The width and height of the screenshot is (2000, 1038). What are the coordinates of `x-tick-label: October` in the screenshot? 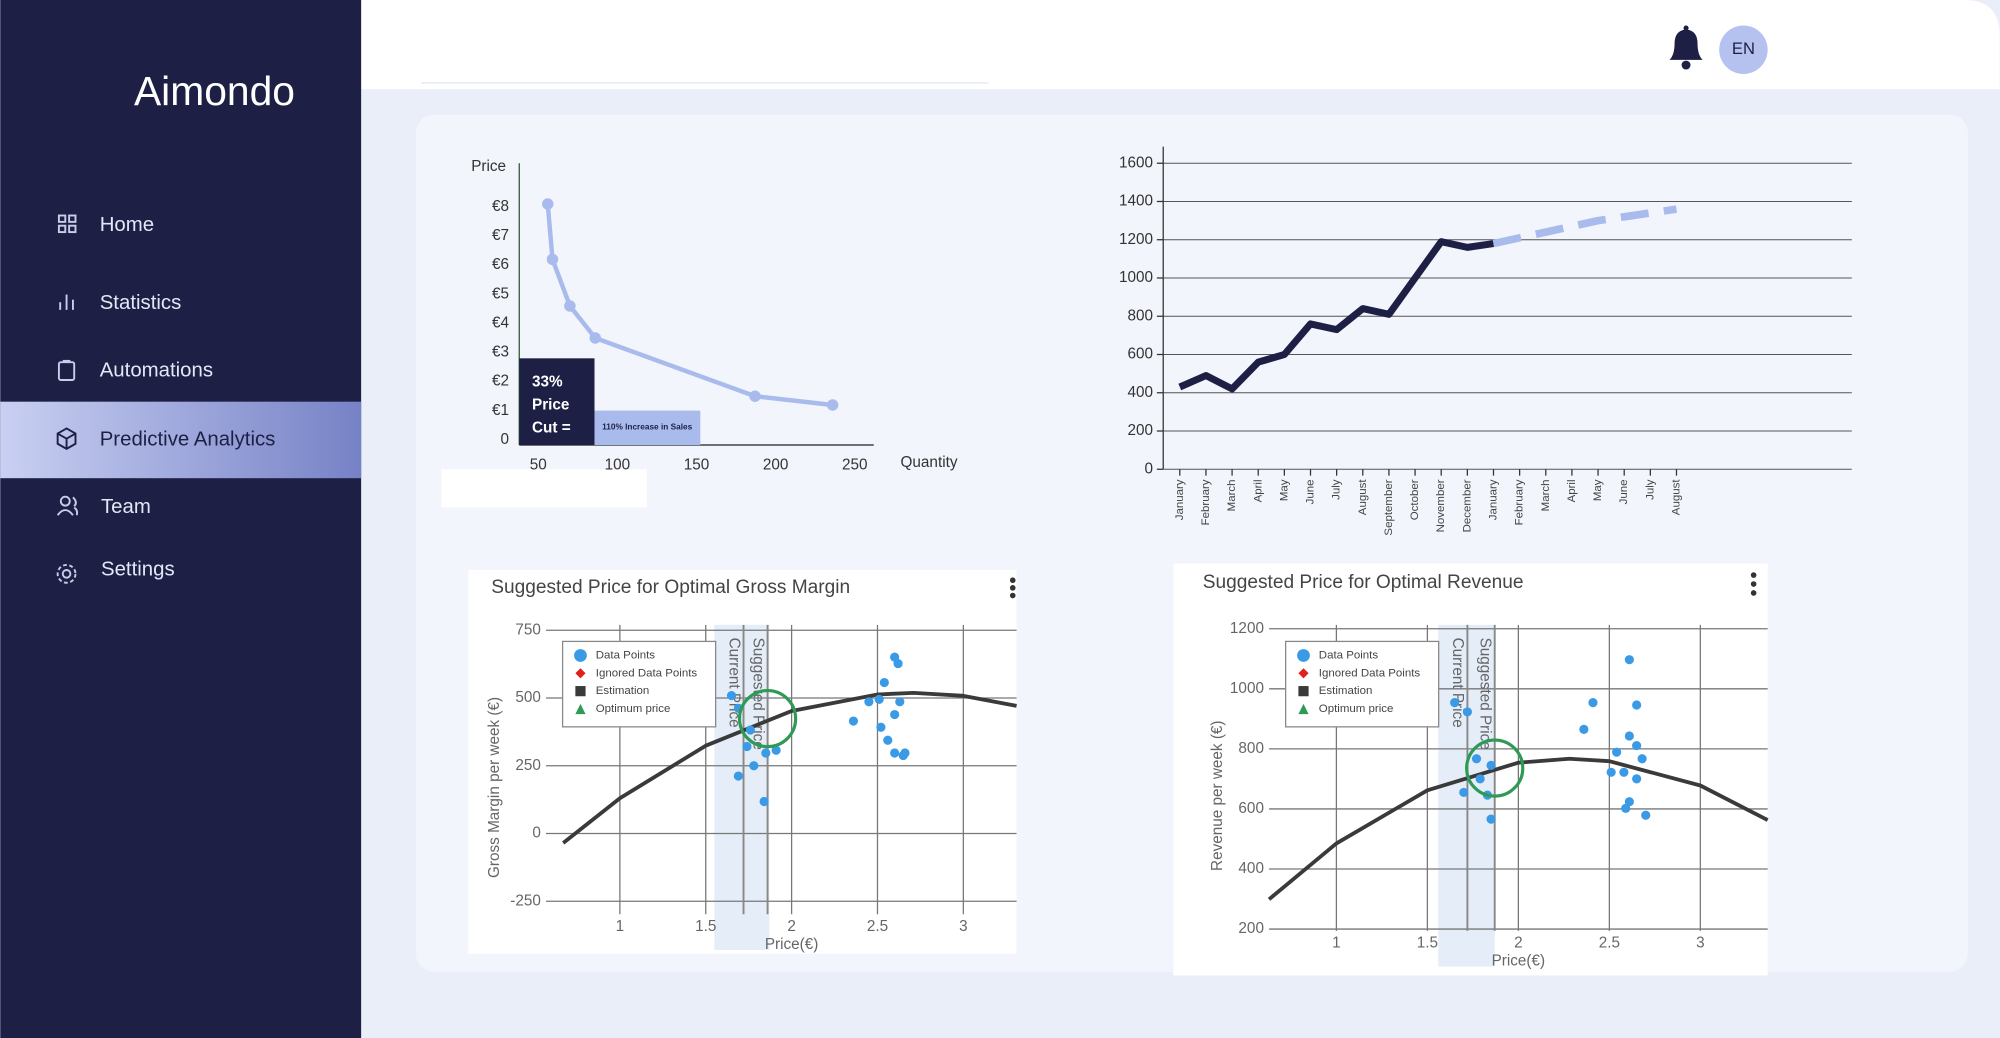 It's located at (1415, 499).